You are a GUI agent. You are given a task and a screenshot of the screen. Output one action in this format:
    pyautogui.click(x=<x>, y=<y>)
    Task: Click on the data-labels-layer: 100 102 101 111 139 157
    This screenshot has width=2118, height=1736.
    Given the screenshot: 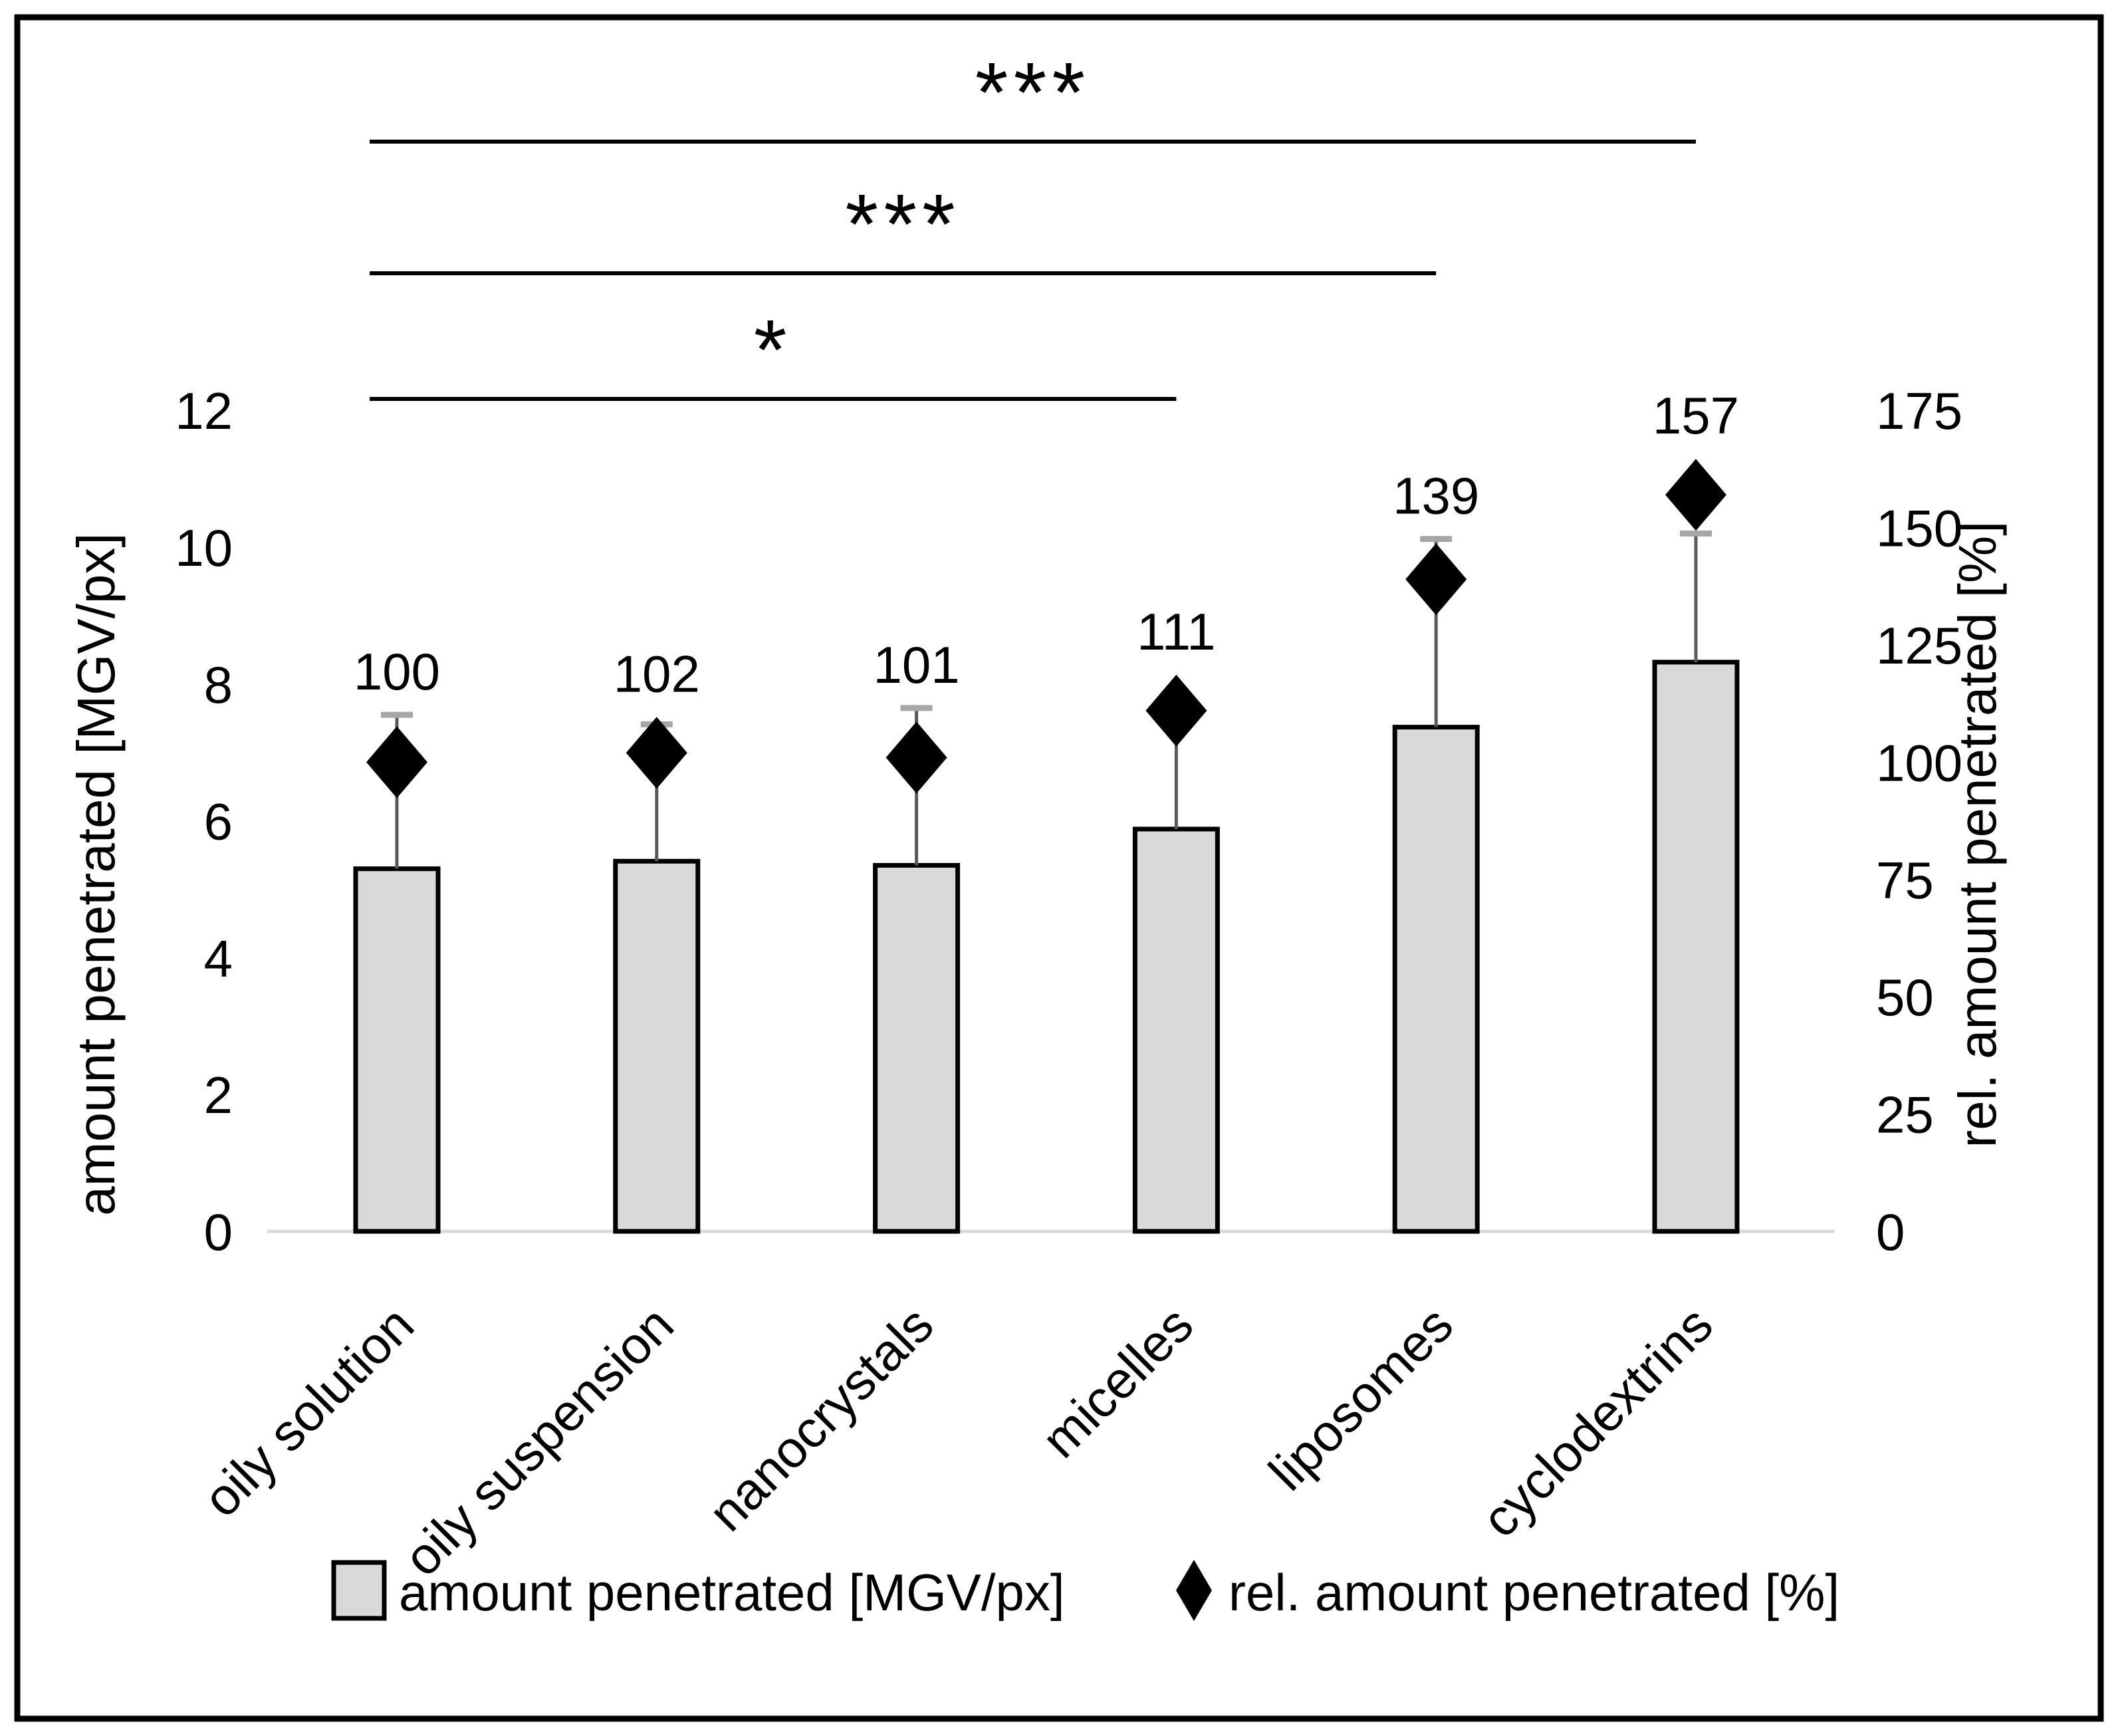 What is the action you would take?
    pyautogui.click(x=1046, y=545)
    